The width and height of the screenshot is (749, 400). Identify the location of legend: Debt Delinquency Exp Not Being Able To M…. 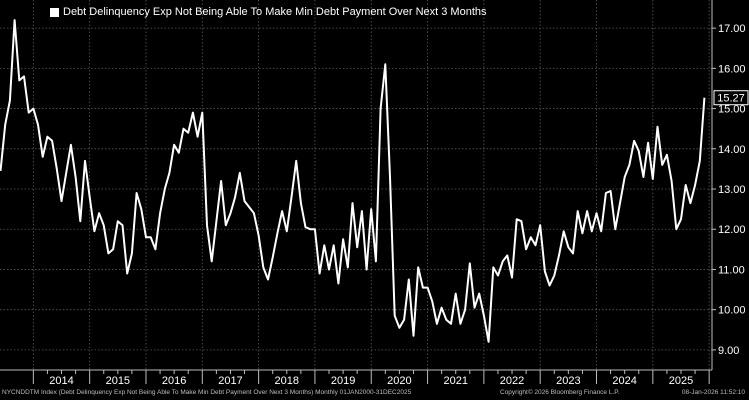
(268, 12).